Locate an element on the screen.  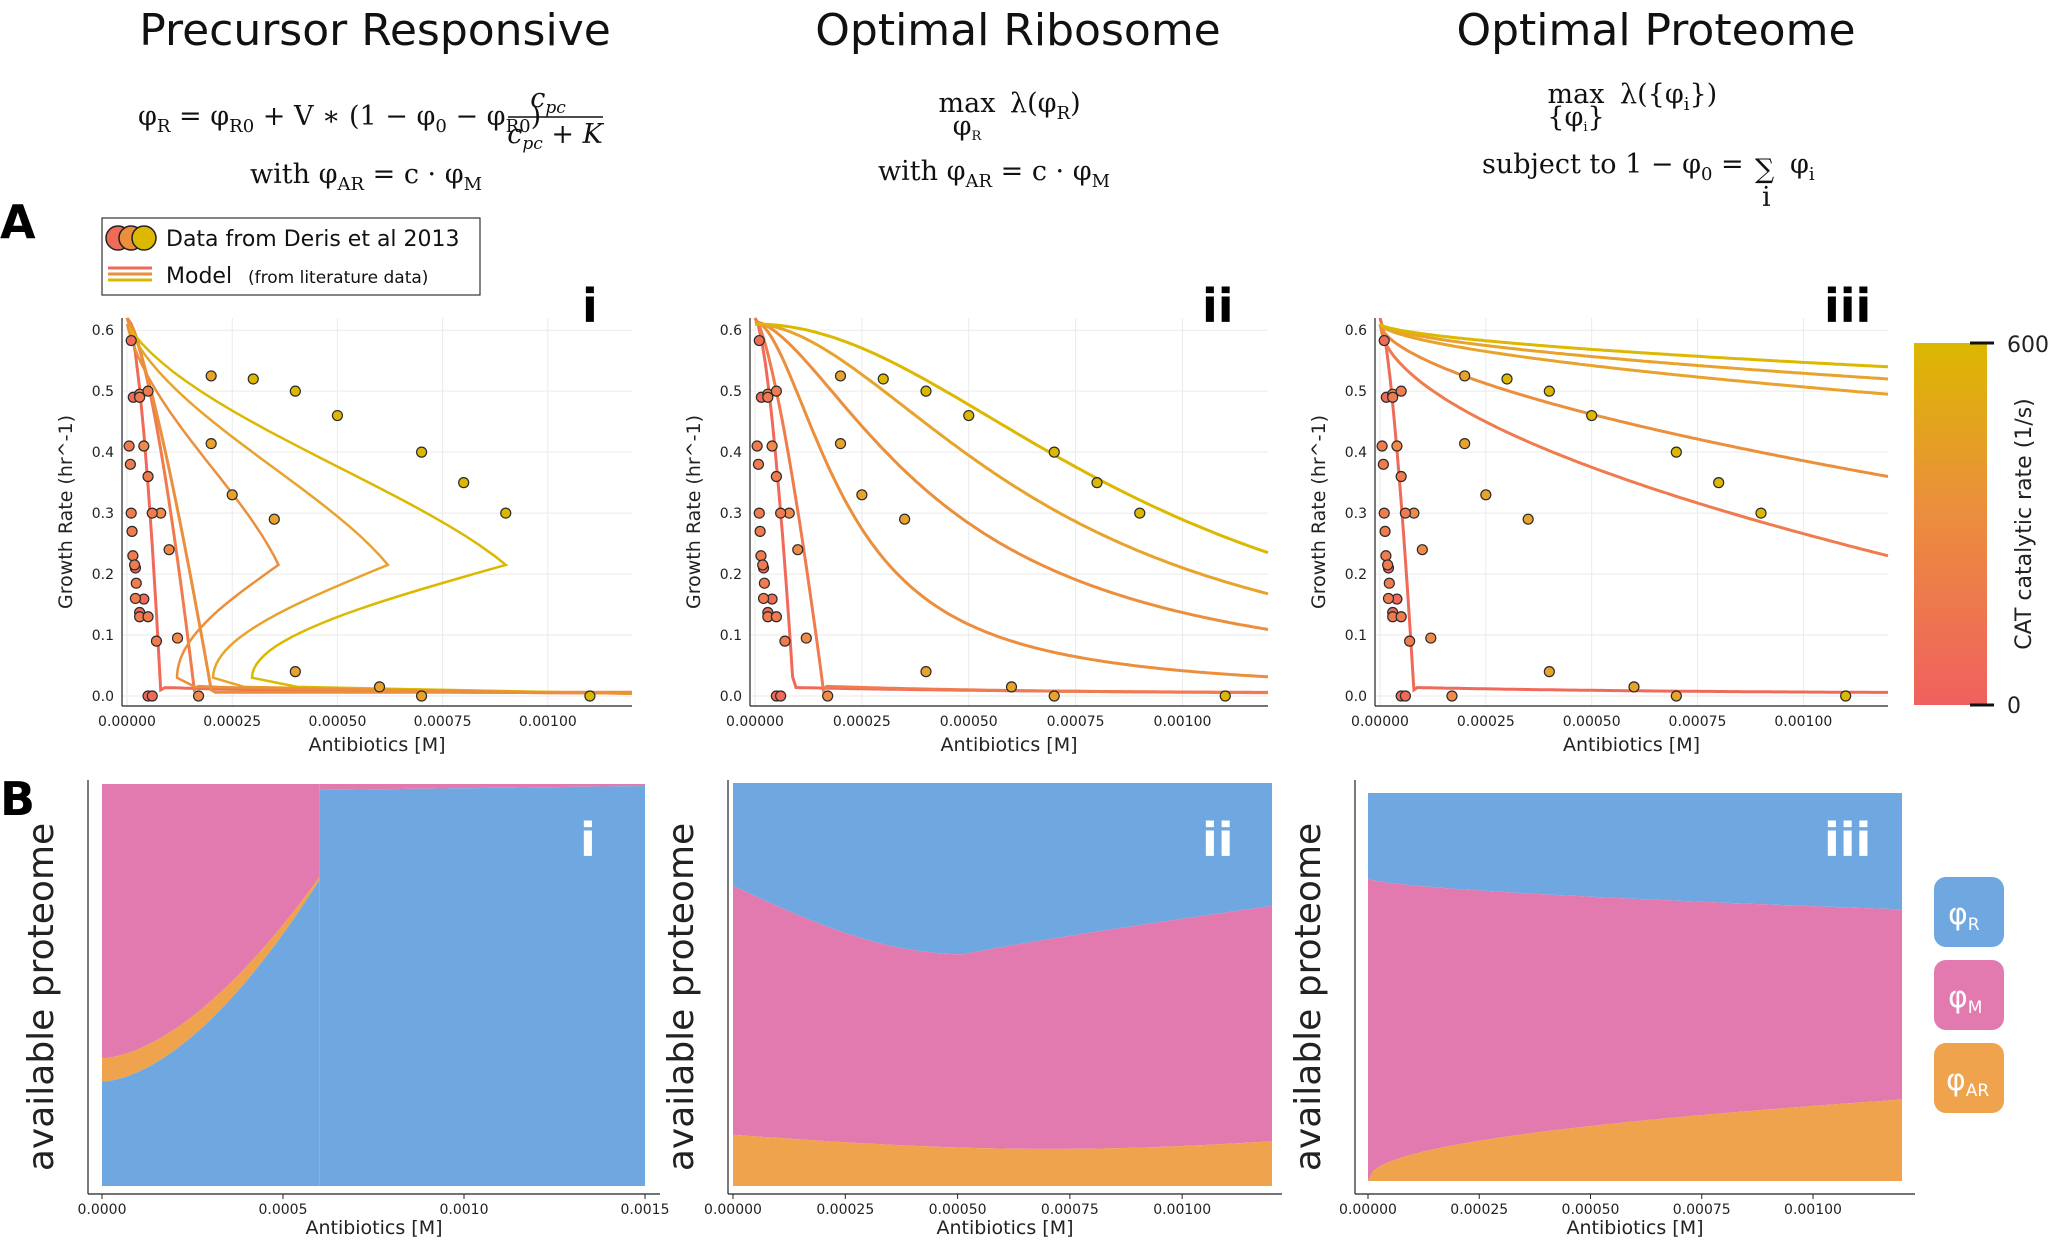
colorbar: 600 0 CAT catalytic rate (1/s) is located at coordinates (1981, 526).